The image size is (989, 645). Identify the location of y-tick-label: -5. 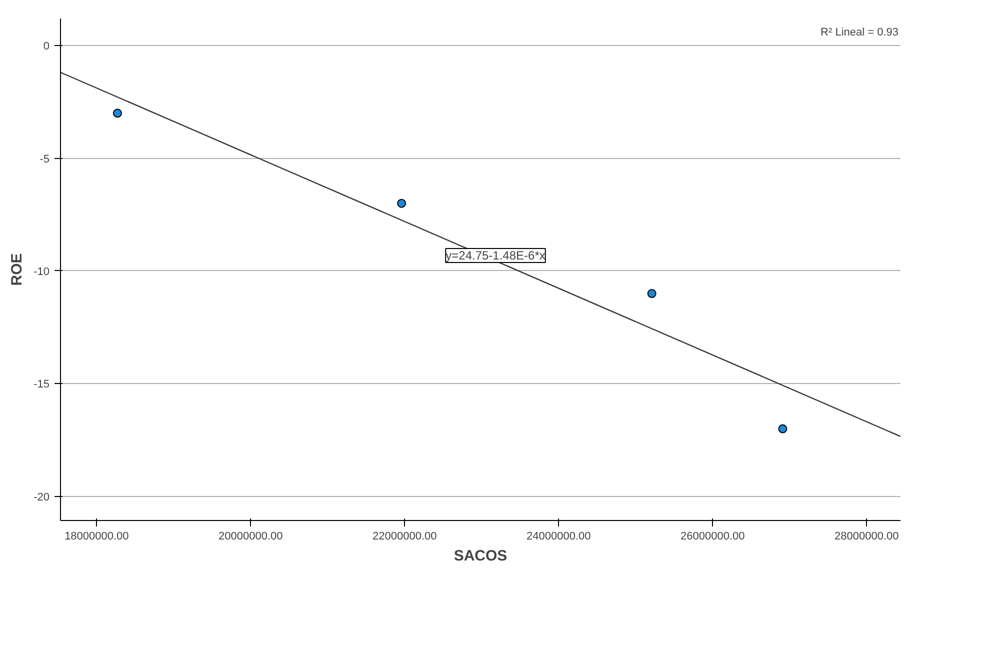
(45, 159).